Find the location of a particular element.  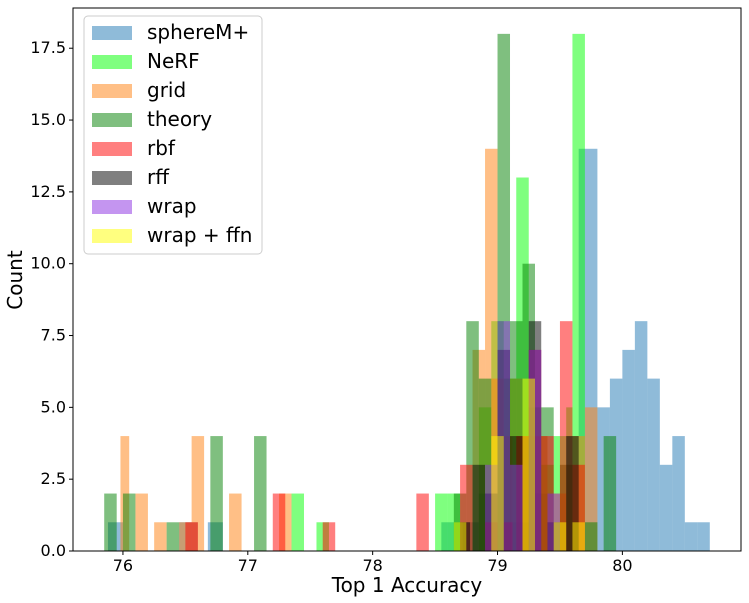

y-tick-label-2: 5.0 is located at coordinates (53, 406).